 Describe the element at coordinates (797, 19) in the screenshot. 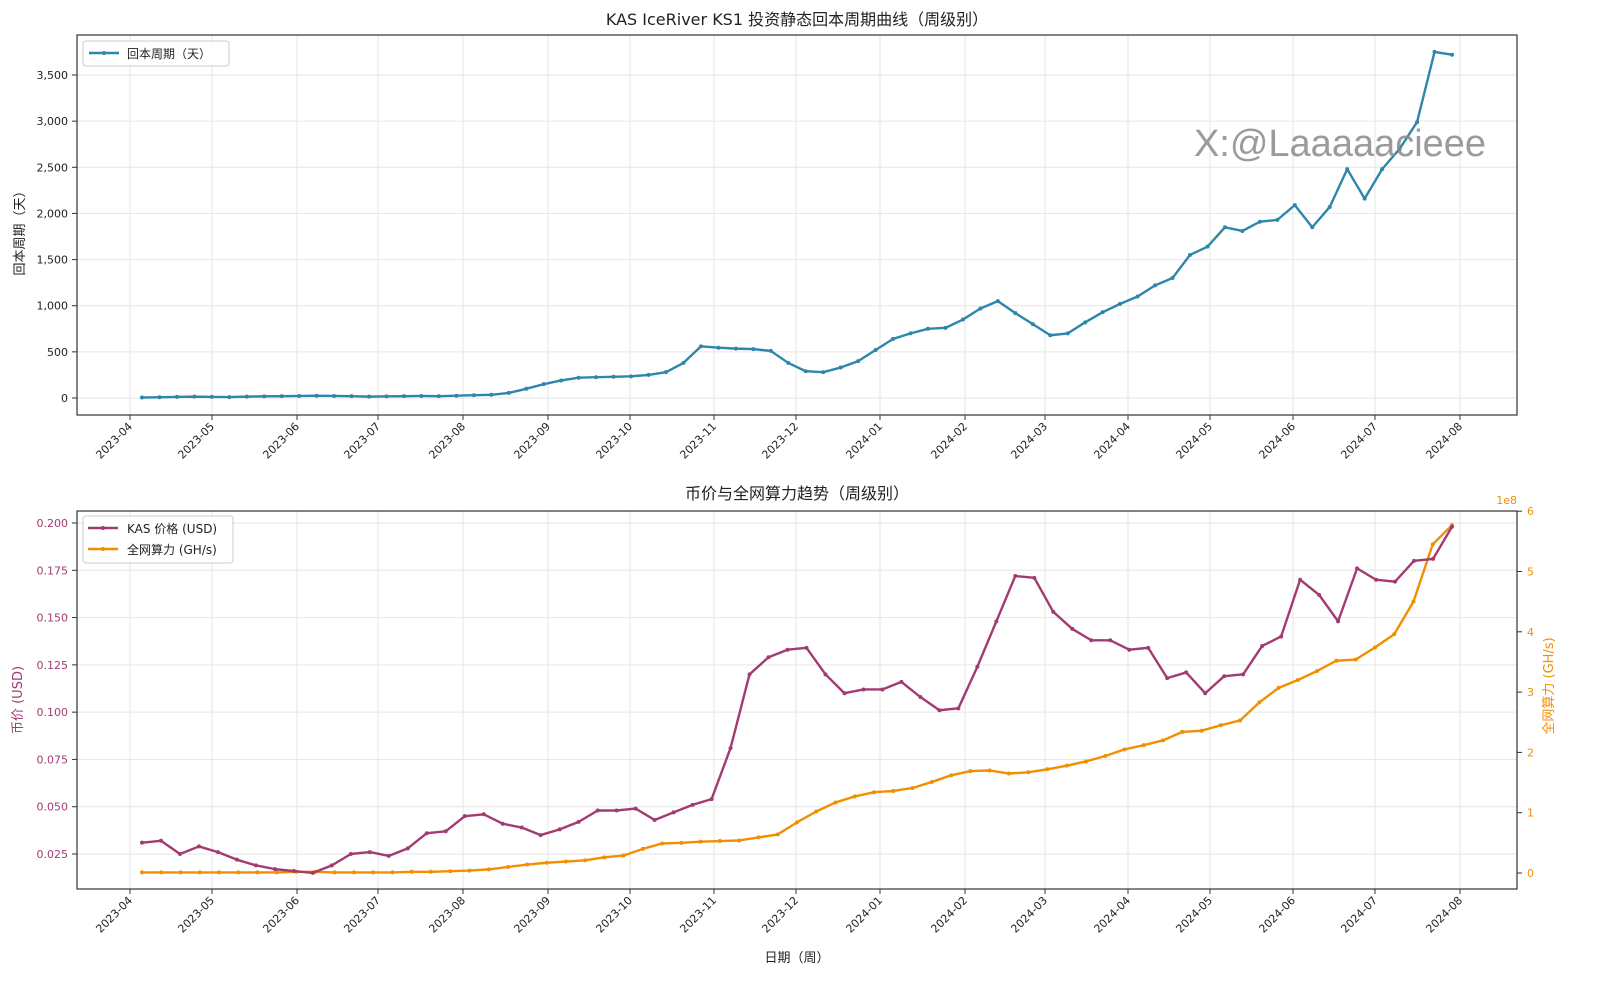

I see `top-chart-title: KAS IceRiver KS1 投资静态回本周期曲线（周级别）` at that location.